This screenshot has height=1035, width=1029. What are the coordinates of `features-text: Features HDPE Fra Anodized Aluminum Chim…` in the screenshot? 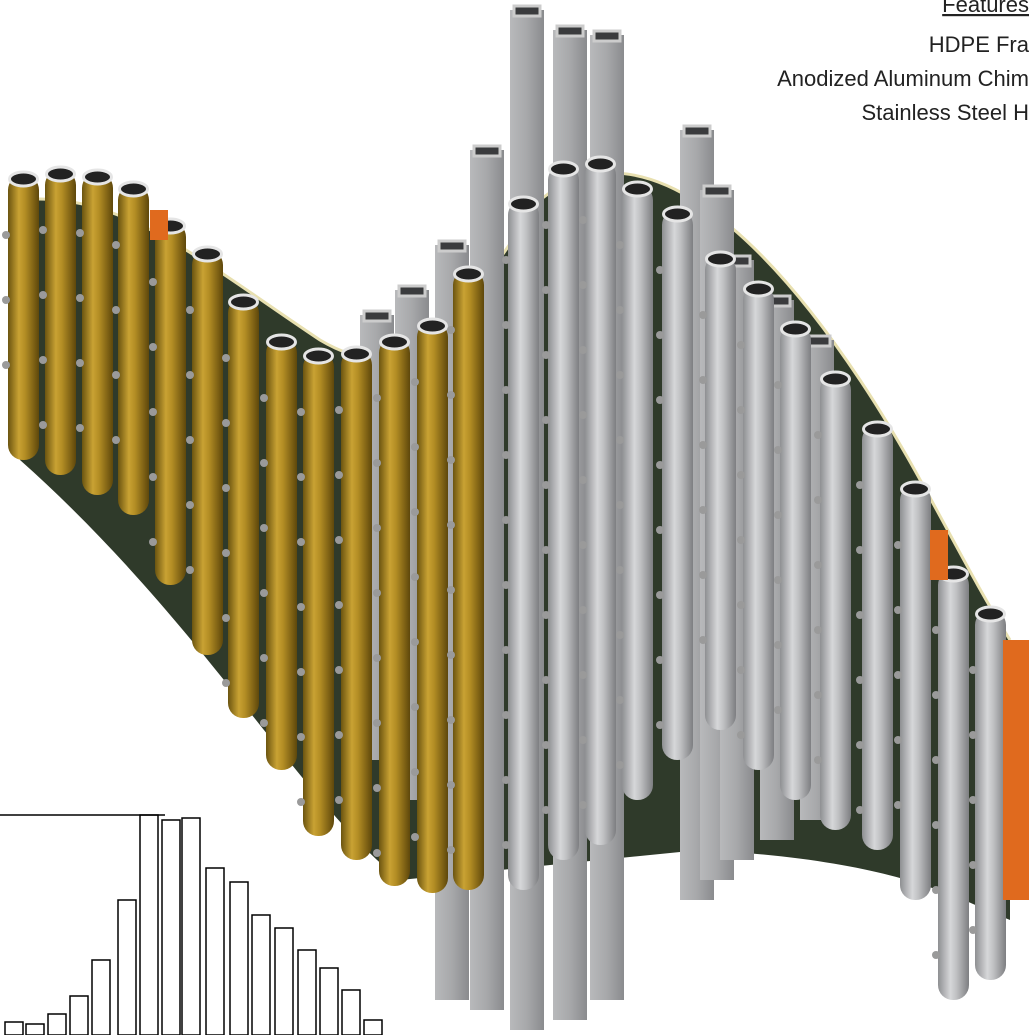 It's located at (903, 62).